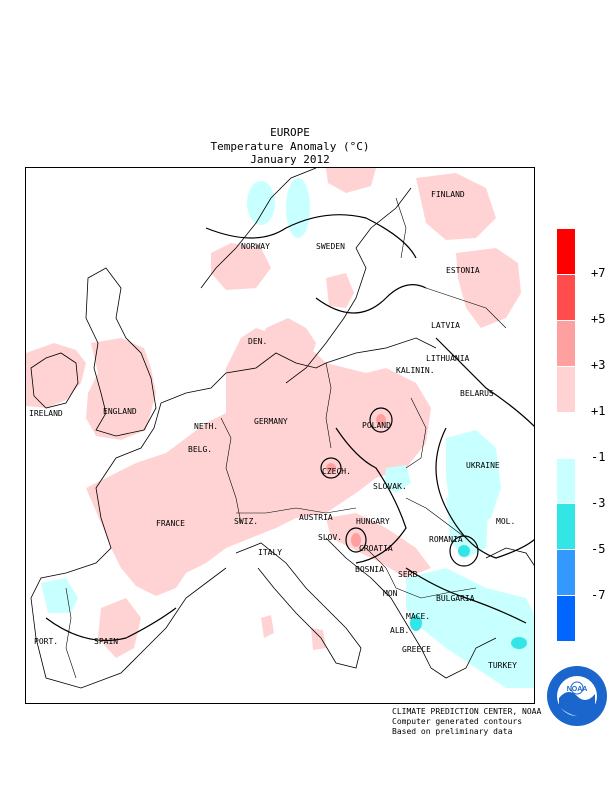 The image size is (612, 792). Describe the element at coordinates (436, 518) in the screenshot. I see `border-hu-ro` at that location.